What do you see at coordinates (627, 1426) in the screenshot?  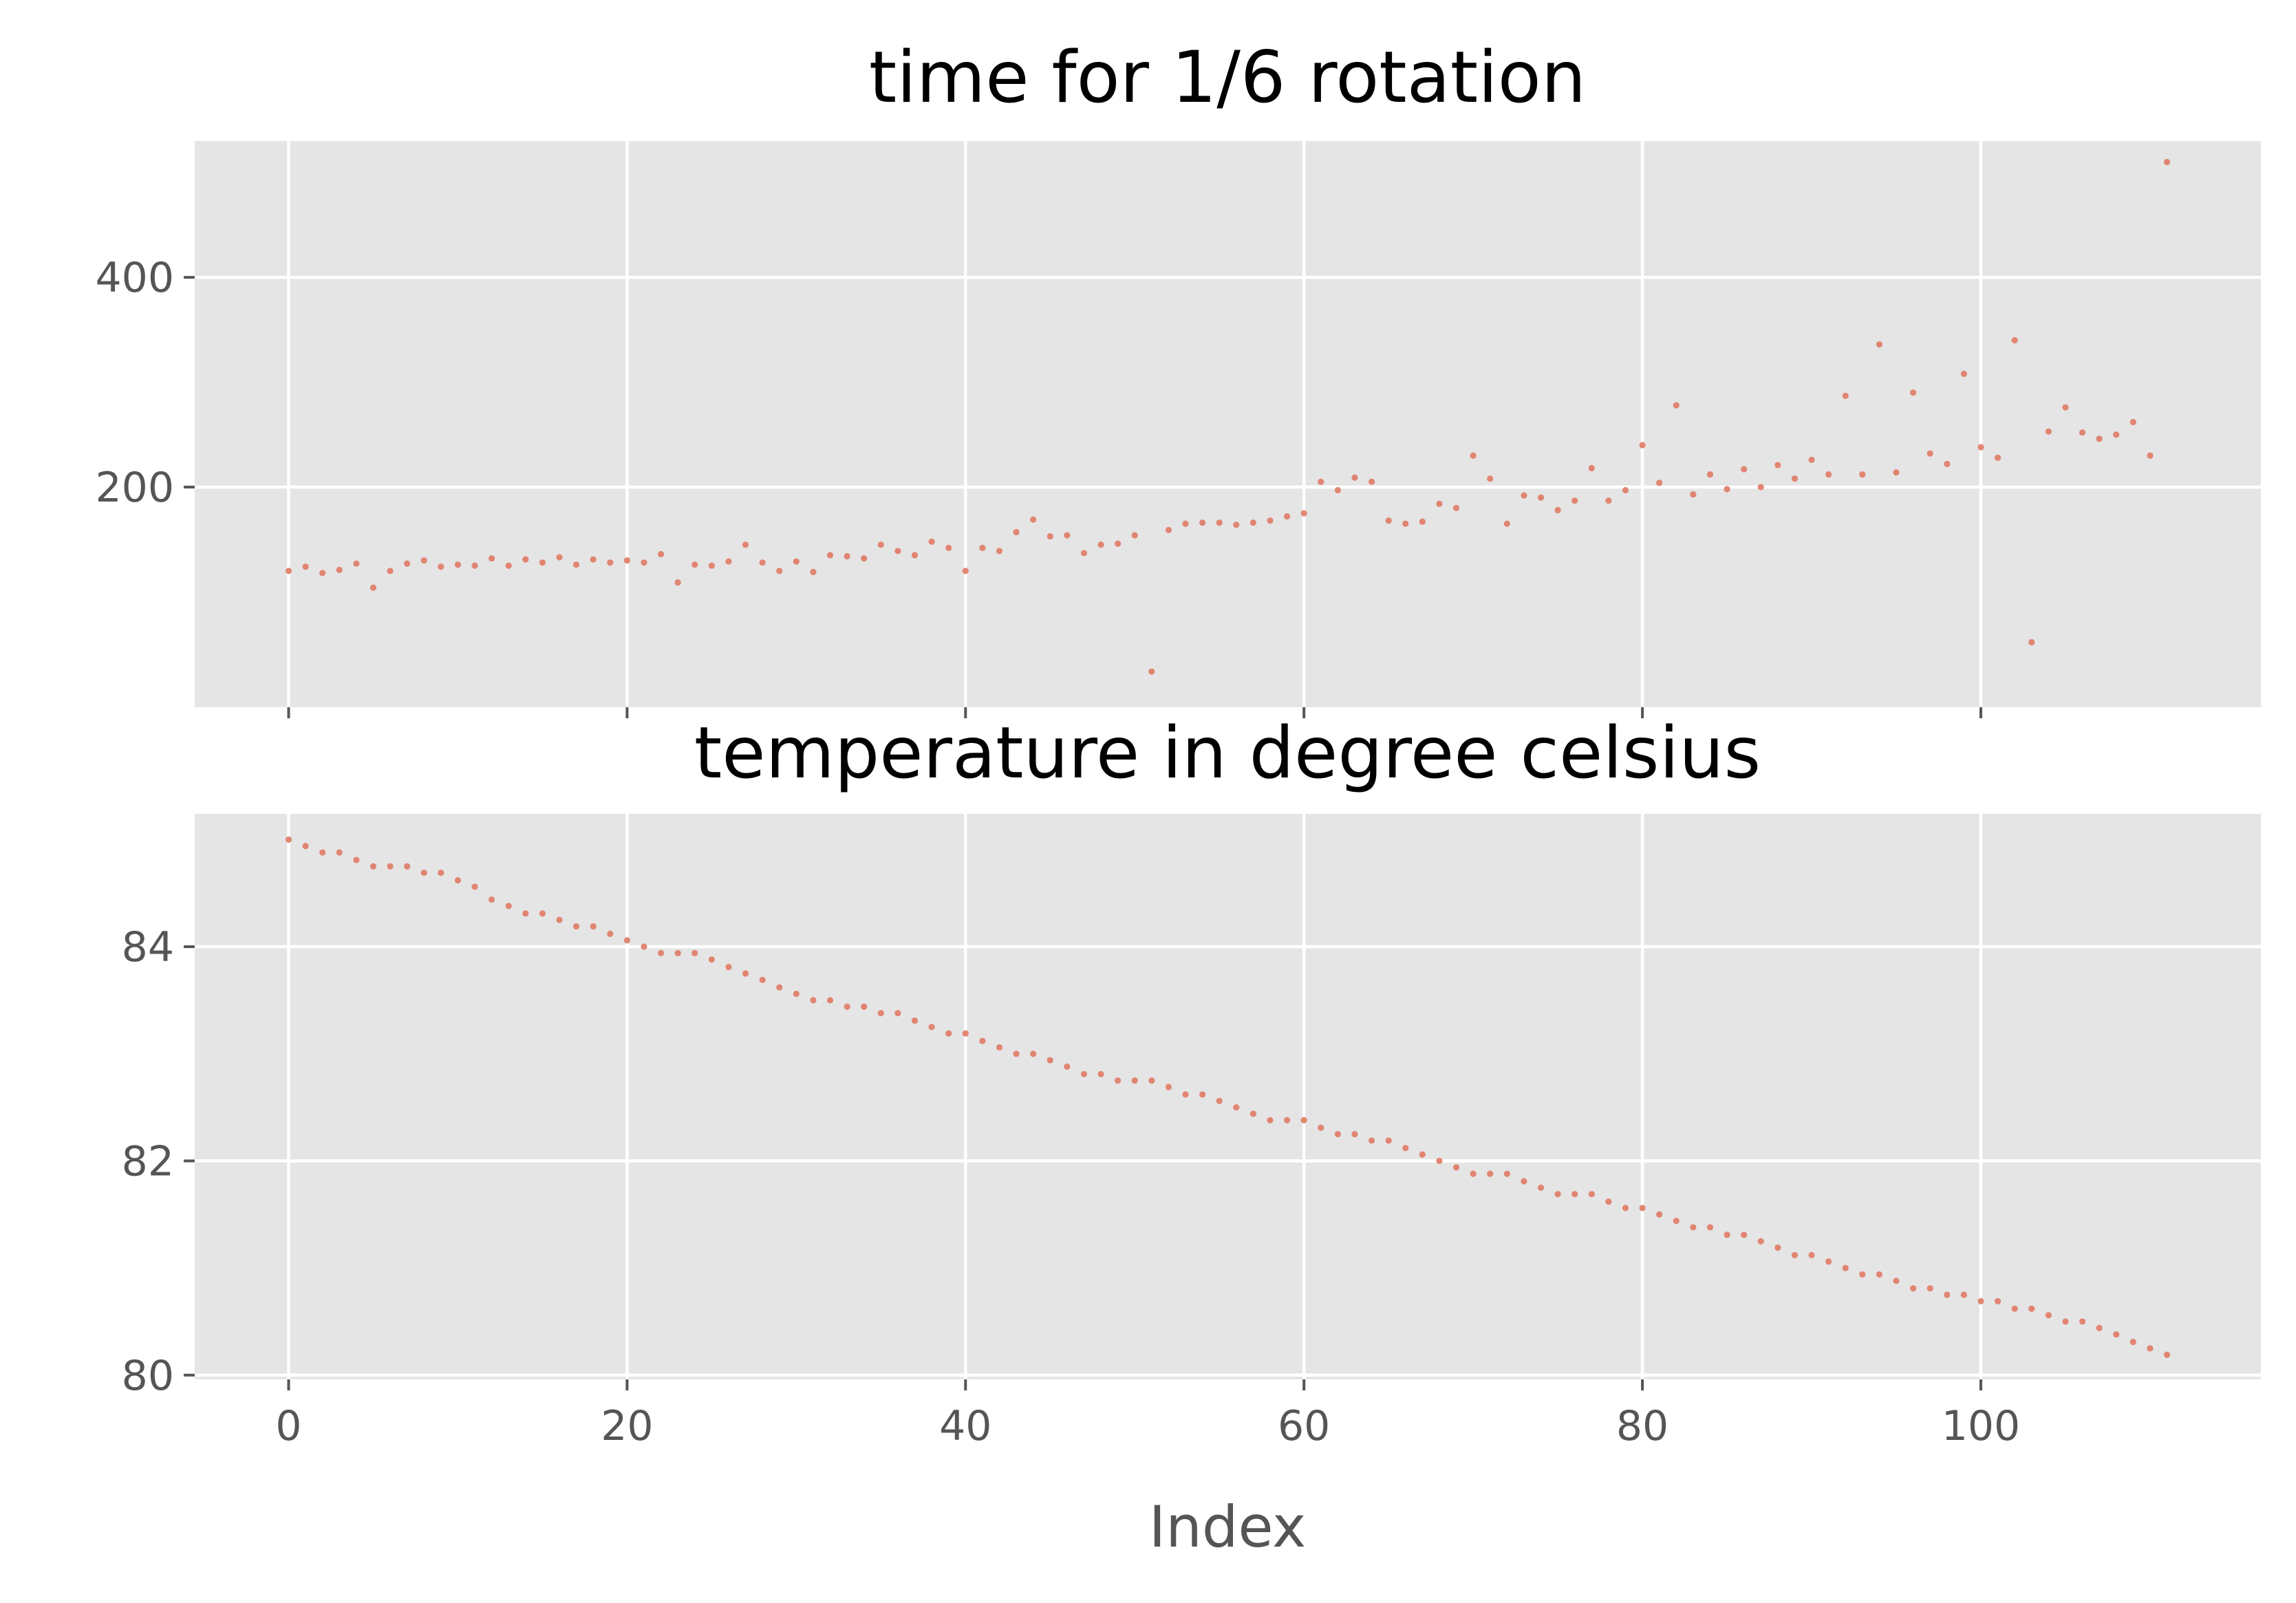 I see `bottom-x-tick-label: 20` at bounding box center [627, 1426].